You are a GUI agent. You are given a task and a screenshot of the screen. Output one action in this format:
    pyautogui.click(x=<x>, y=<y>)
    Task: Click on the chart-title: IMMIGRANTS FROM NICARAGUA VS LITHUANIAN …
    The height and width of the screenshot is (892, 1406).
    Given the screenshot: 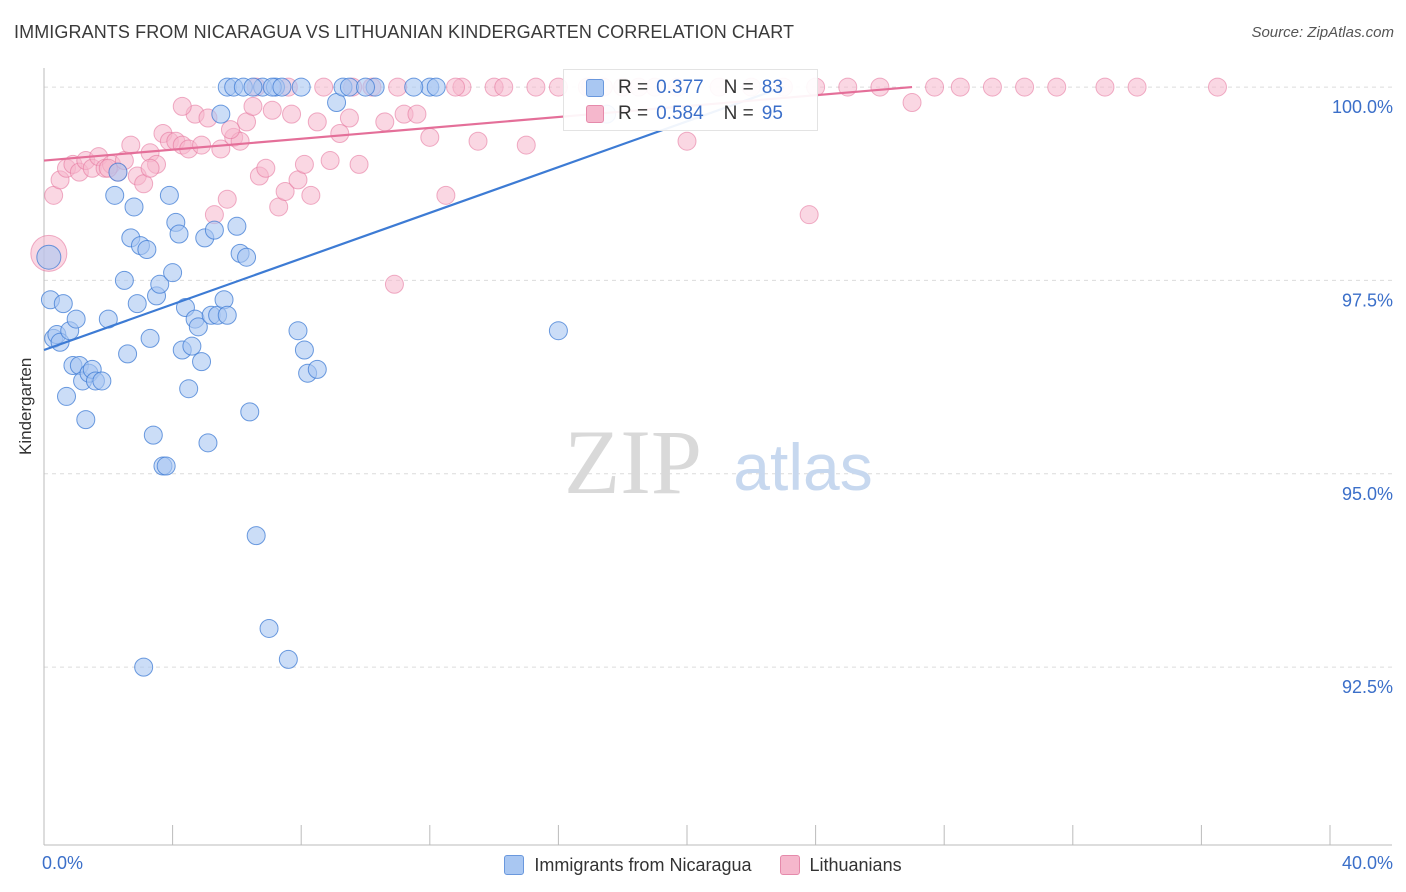 What is the action you would take?
    pyautogui.click(x=404, y=32)
    